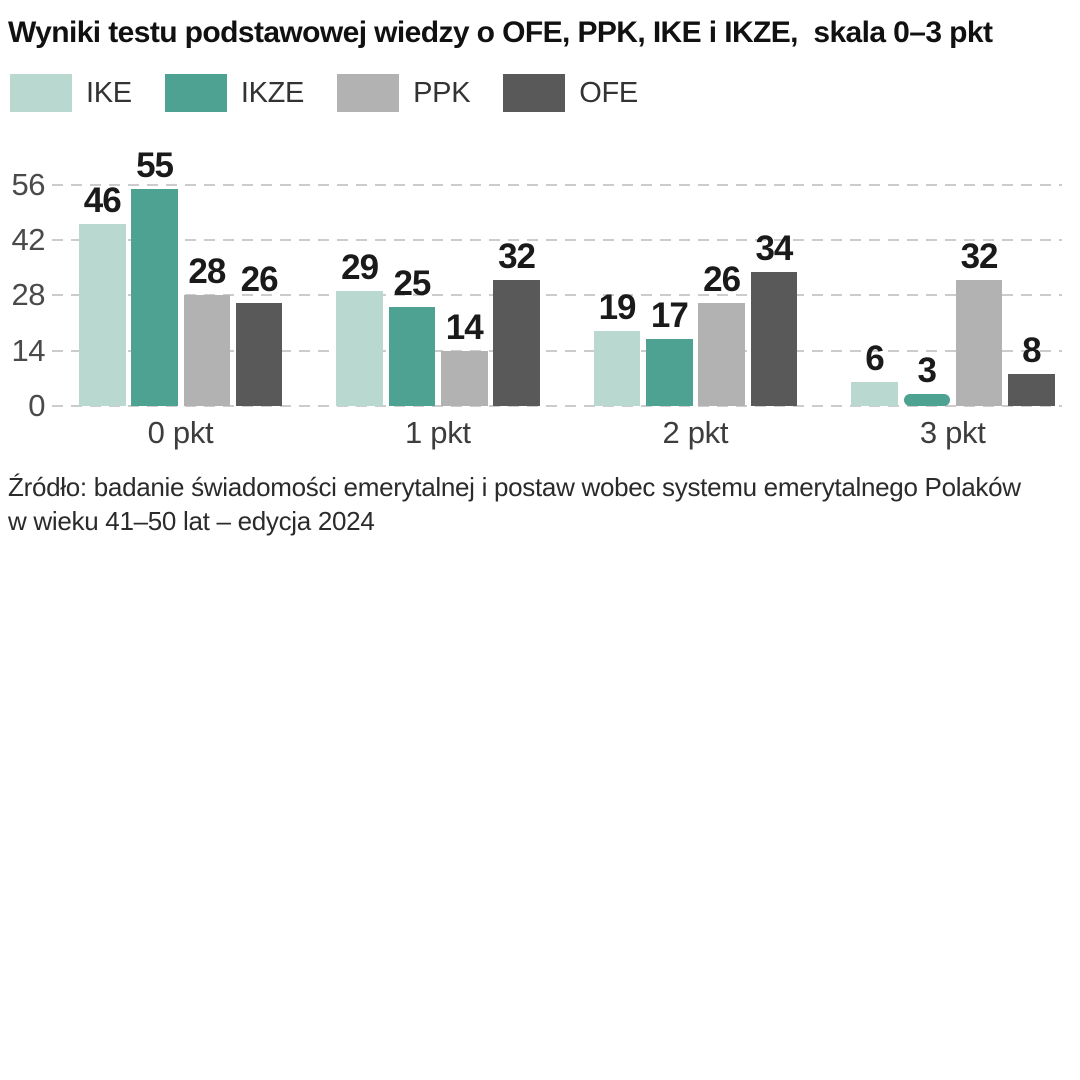 The width and height of the screenshot is (1080, 1080). I want to click on bar-ike-1pkt, so click(359, 348).